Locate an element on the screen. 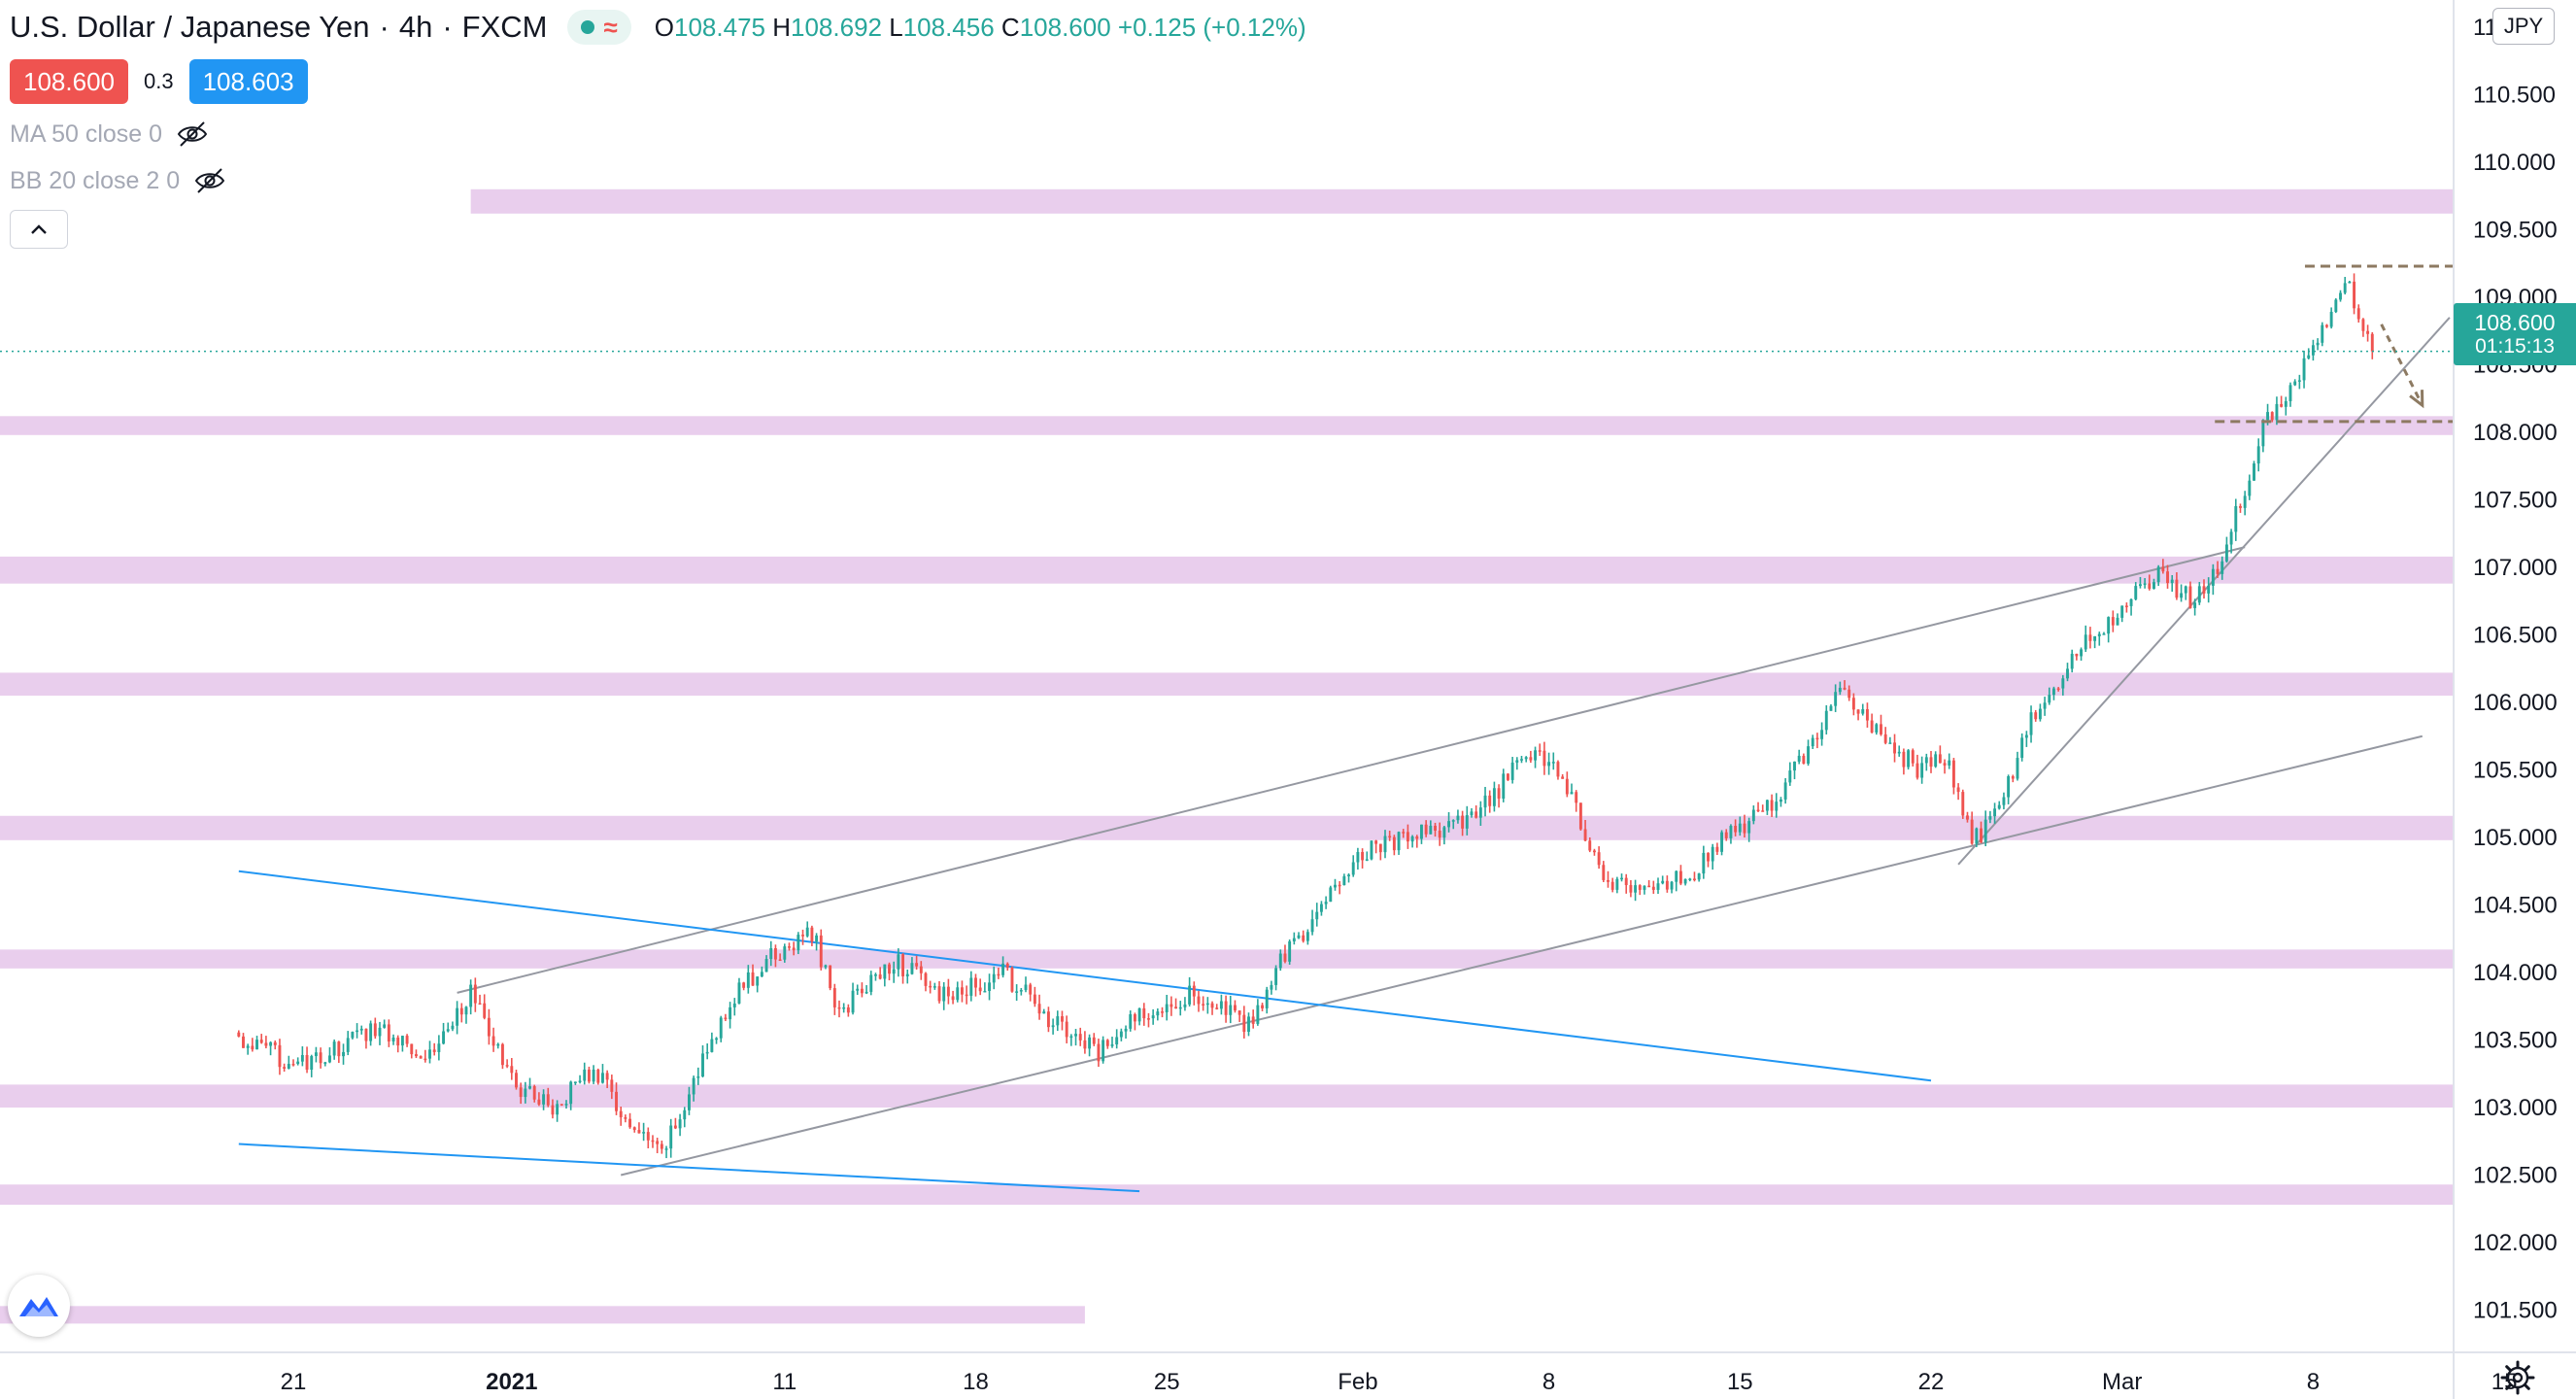 The height and width of the screenshot is (1399, 2576). price-tick-label: 107.000 is located at coordinates (2515, 568).